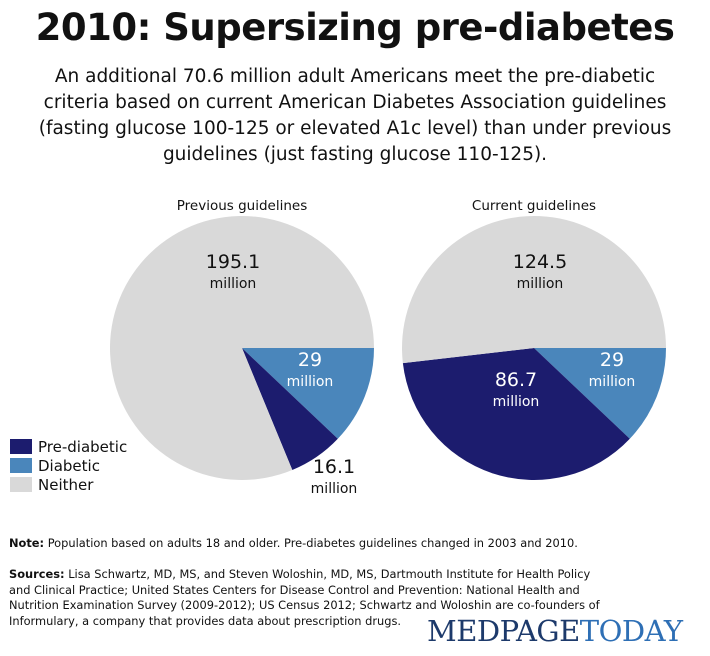 The image size is (710, 656). Describe the element at coordinates (21, 465) in the screenshot. I see `legend-swatch-diabetic` at that location.